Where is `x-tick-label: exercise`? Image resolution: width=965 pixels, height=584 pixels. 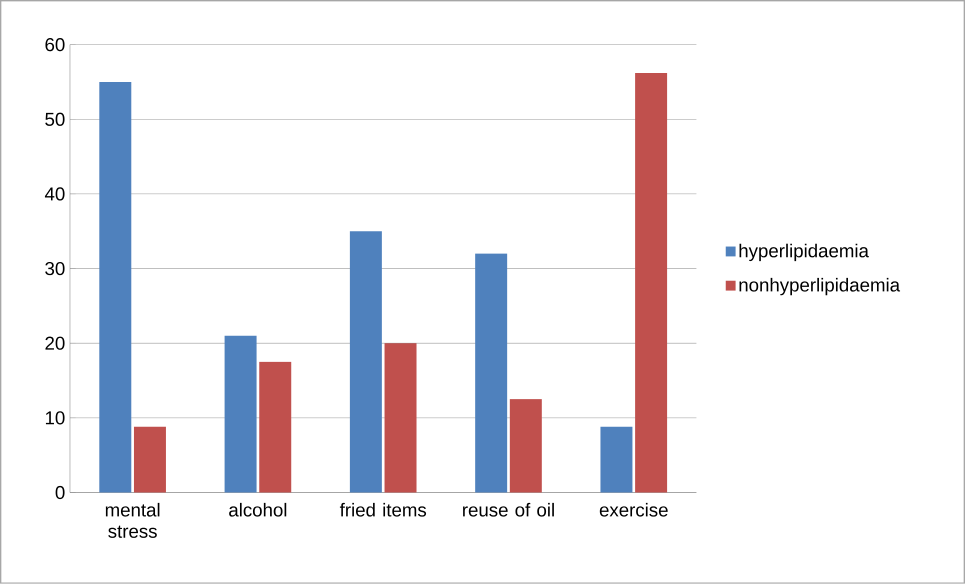 x-tick-label: exercise is located at coordinates (634, 509).